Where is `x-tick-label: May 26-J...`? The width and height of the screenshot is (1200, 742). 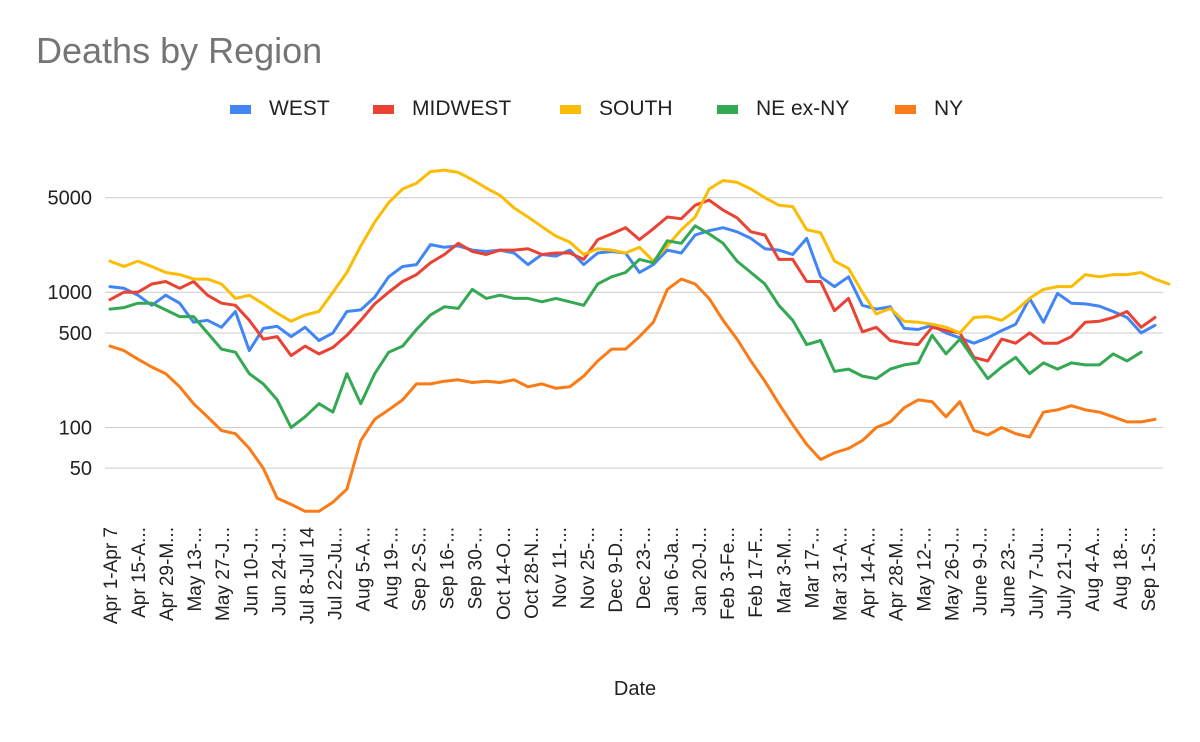
x-tick-label: May 26-J... is located at coordinates (953, 574).